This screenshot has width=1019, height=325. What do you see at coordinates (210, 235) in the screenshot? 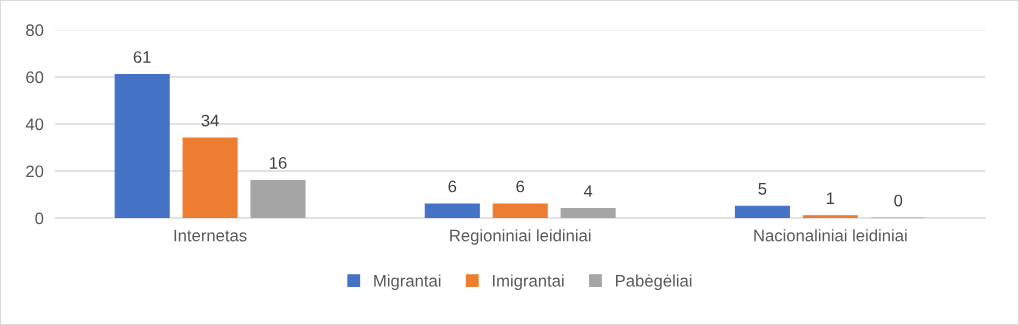
I see `x-tick-label: Internetas` at bounding box center [210, 235].